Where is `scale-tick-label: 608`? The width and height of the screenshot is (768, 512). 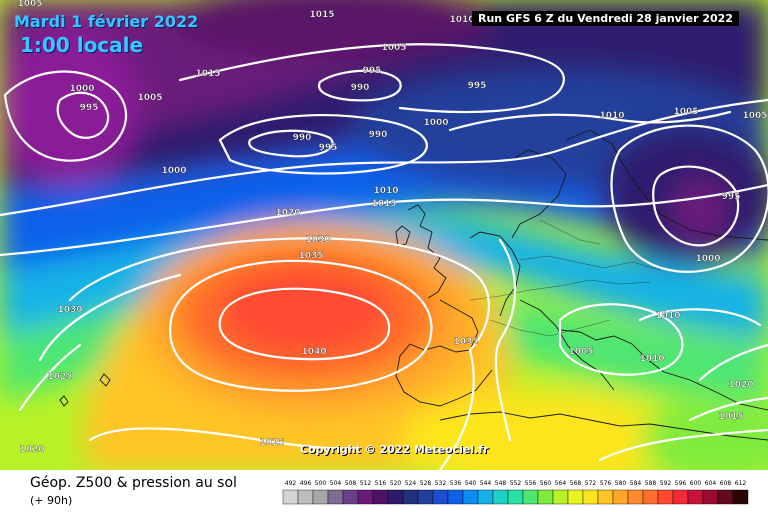 scale-tick-label: 608 is located at coordinates (726, 483).